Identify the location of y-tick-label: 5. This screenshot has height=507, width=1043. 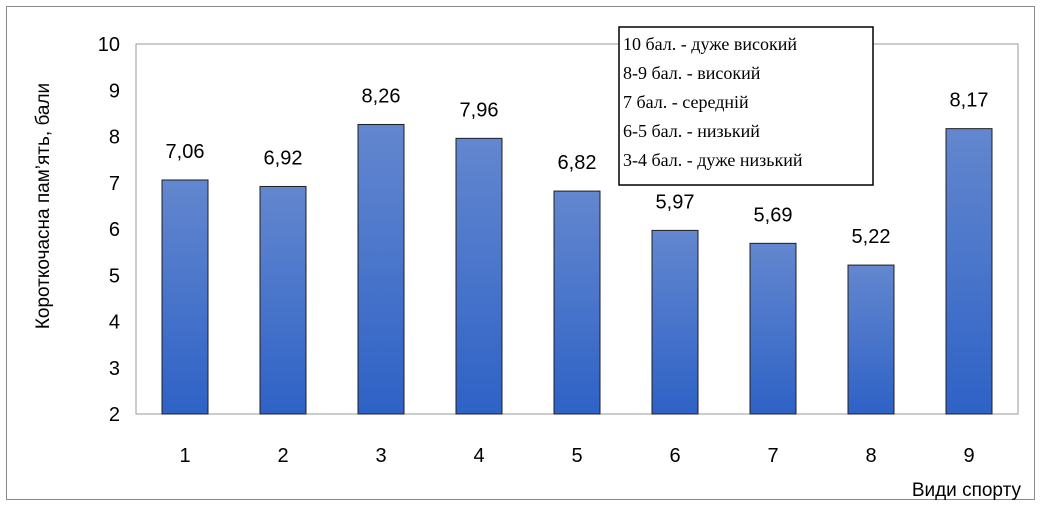
(114, 276).